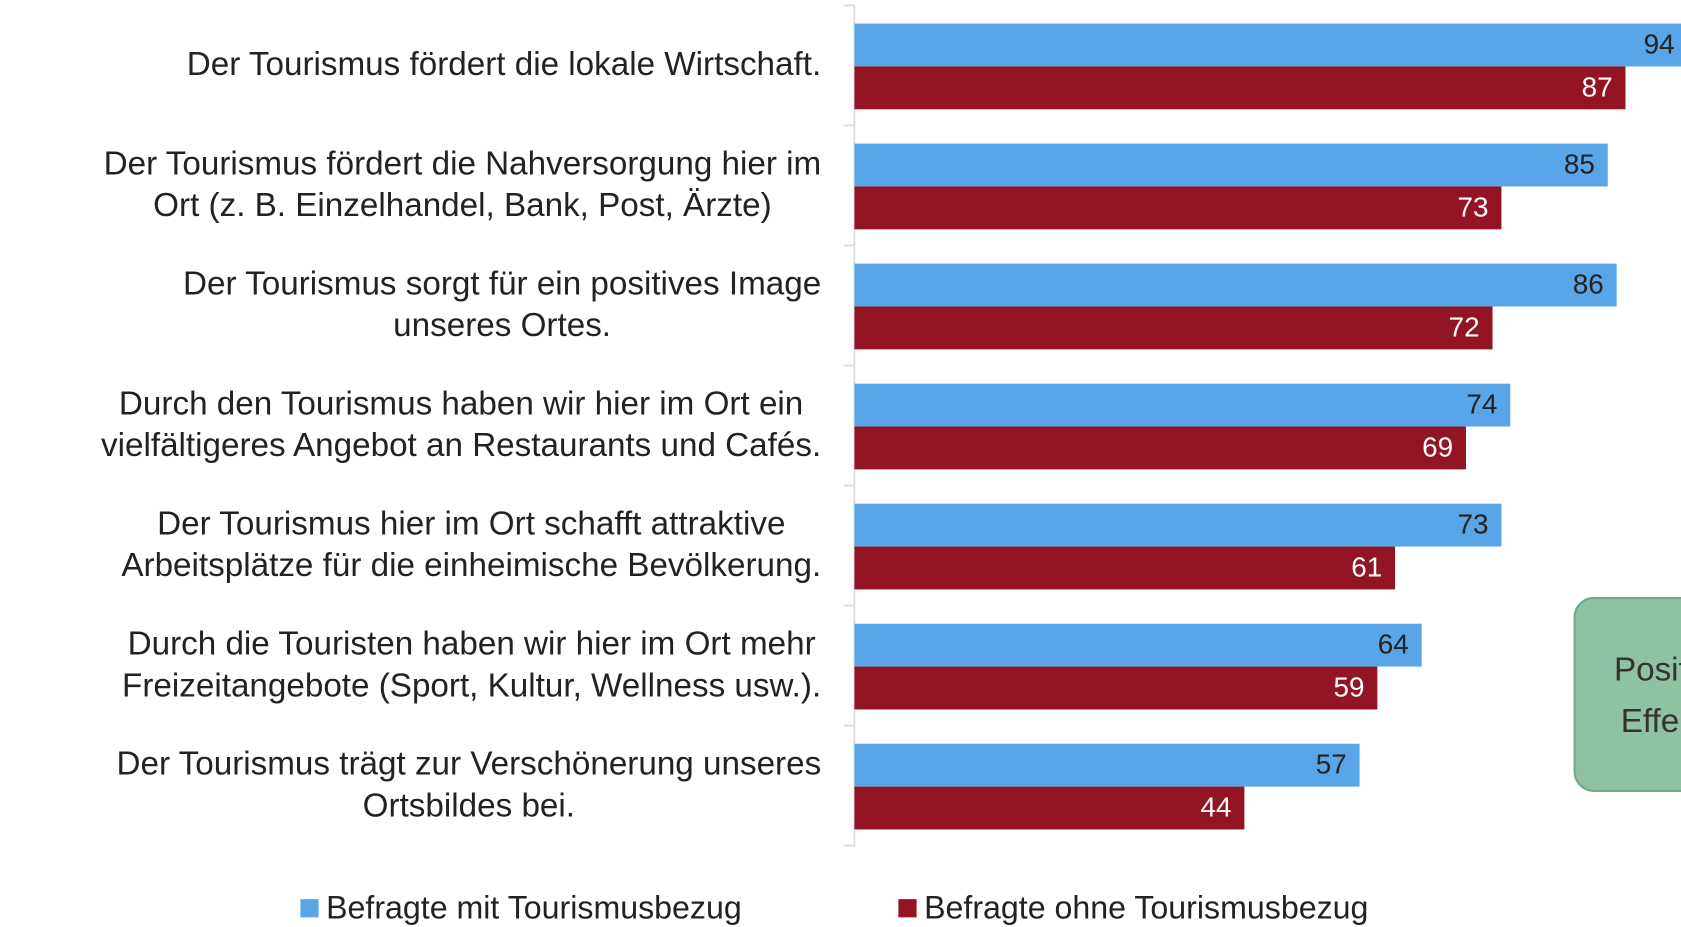  I want to click on value-label: 85, so click(1579, 163).